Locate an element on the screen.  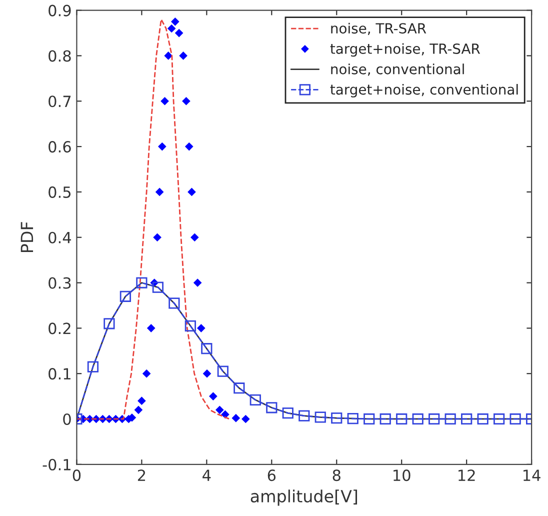
x-tick-label: 2 is located at coordinates (142, 475).